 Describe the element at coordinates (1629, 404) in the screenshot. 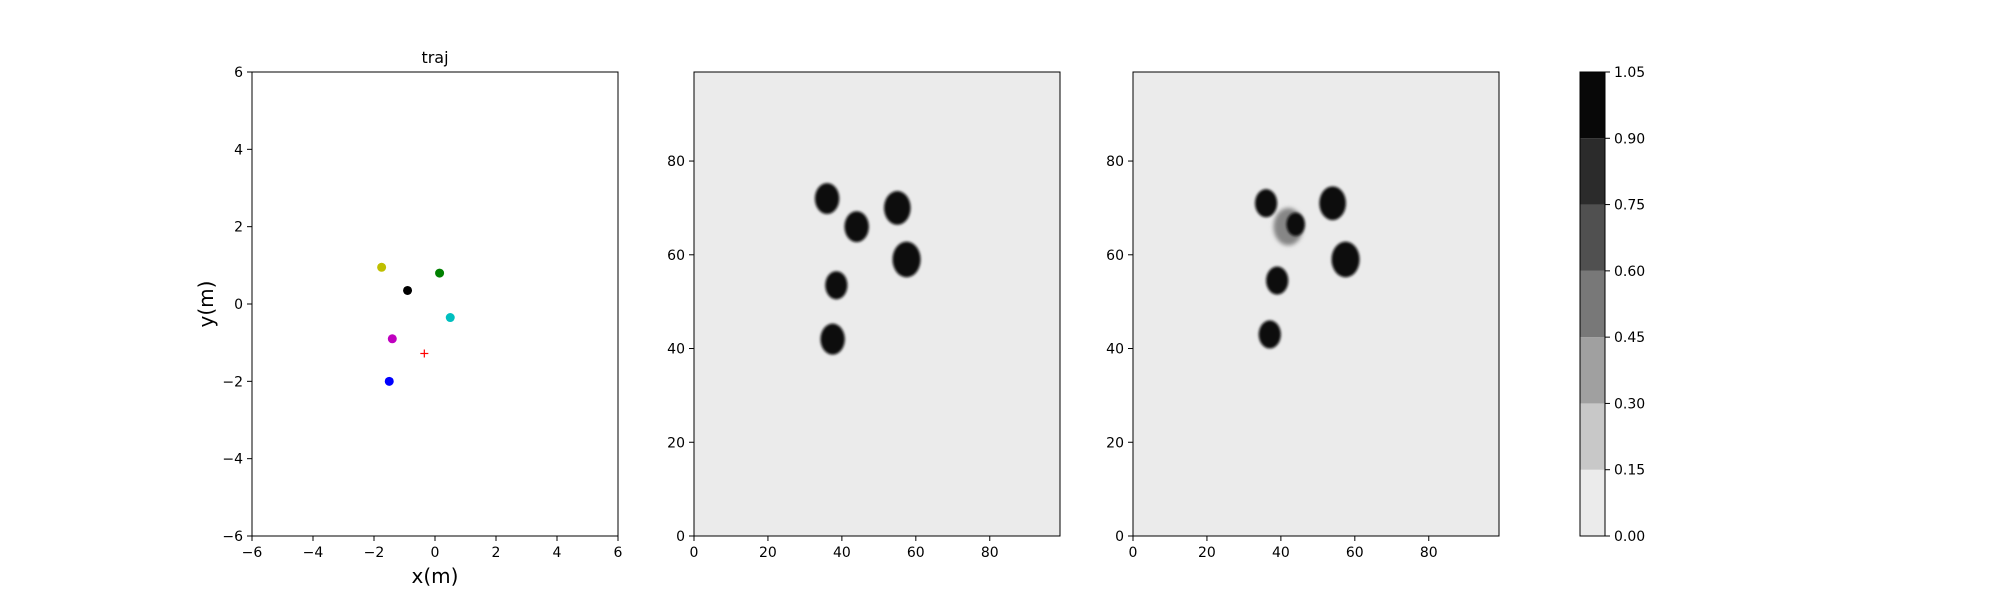

I see `colorbar-tick-label: 0.30` at that location.